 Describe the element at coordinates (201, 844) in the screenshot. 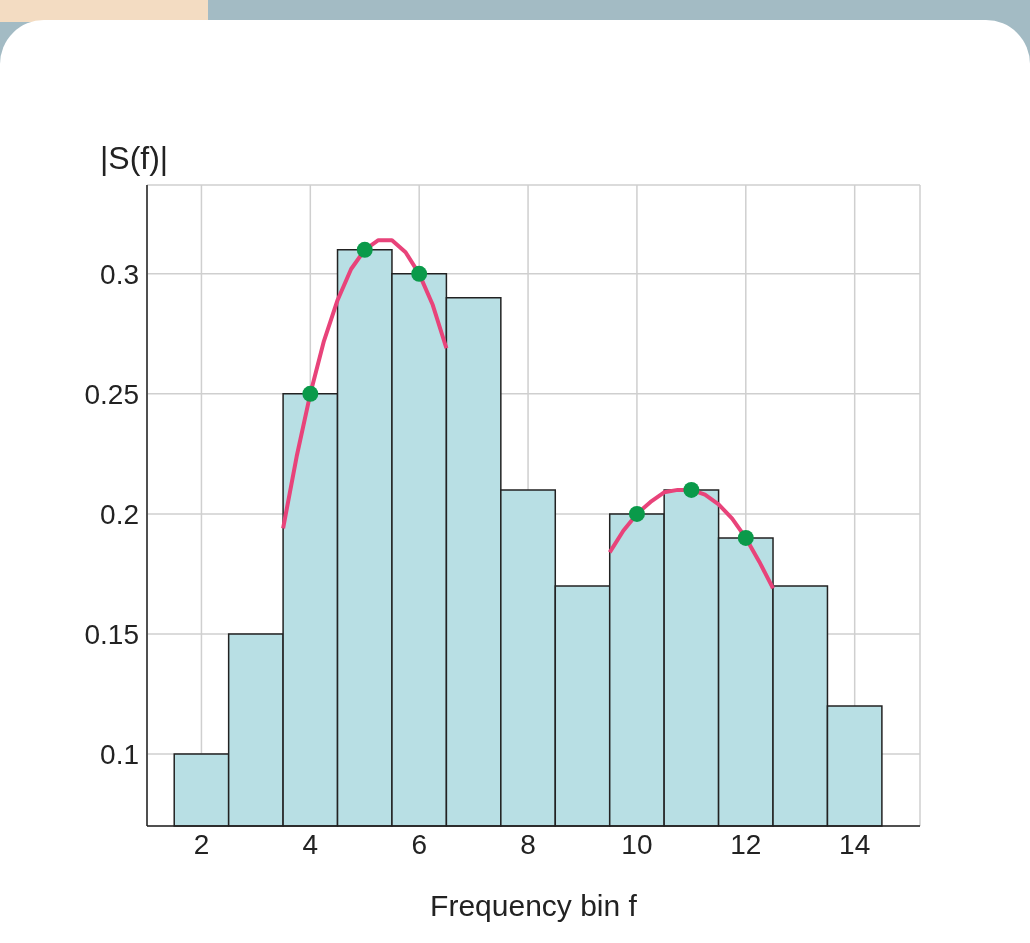

I see `x-tick-label: 2` at that location.